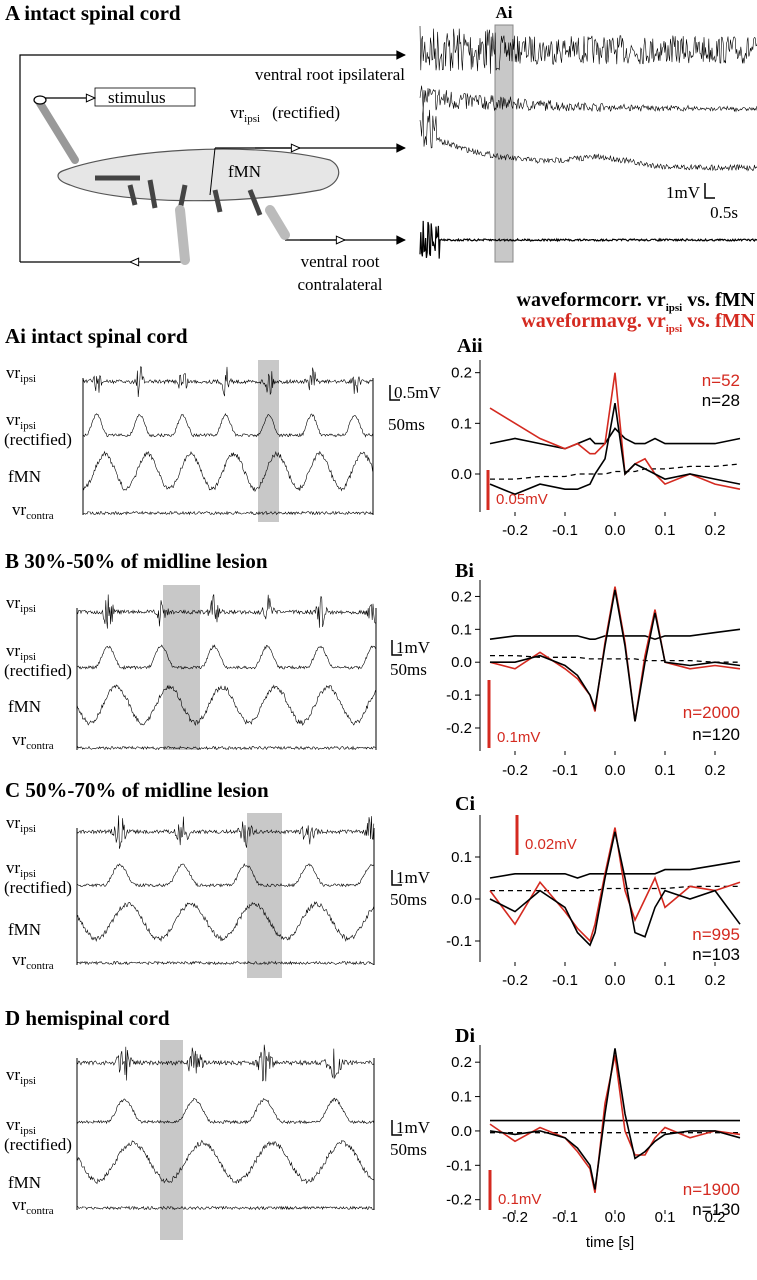  Describe the element at coordinates (610, 1242) in the screenshot. I see `x-axis-label: time [s]` at that location.